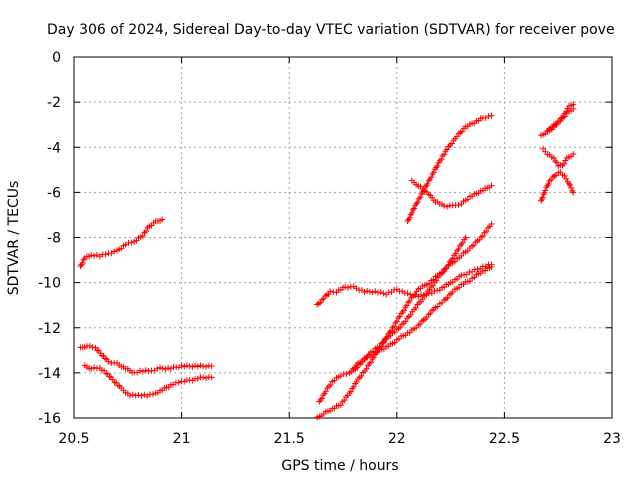 The image size is (640, 480). What do you see at coordinates (54, 148) in the screenshot?
I see `y-tick-label: -4` at bounding box center [54, 148].